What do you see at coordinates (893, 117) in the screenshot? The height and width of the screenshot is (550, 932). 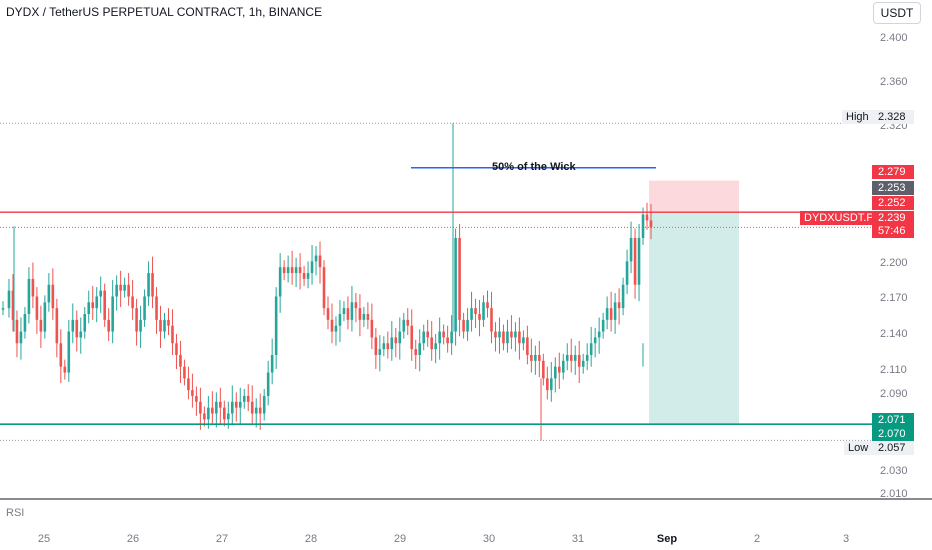 I see `high-price-badge: 2.328` at bounding box center [893, 117].